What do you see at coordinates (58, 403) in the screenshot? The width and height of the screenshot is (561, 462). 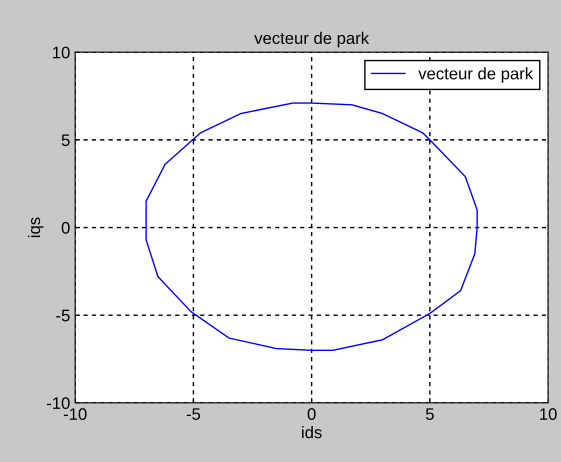 I see `y-tick-label: -10` at bounding box center [58, 403].